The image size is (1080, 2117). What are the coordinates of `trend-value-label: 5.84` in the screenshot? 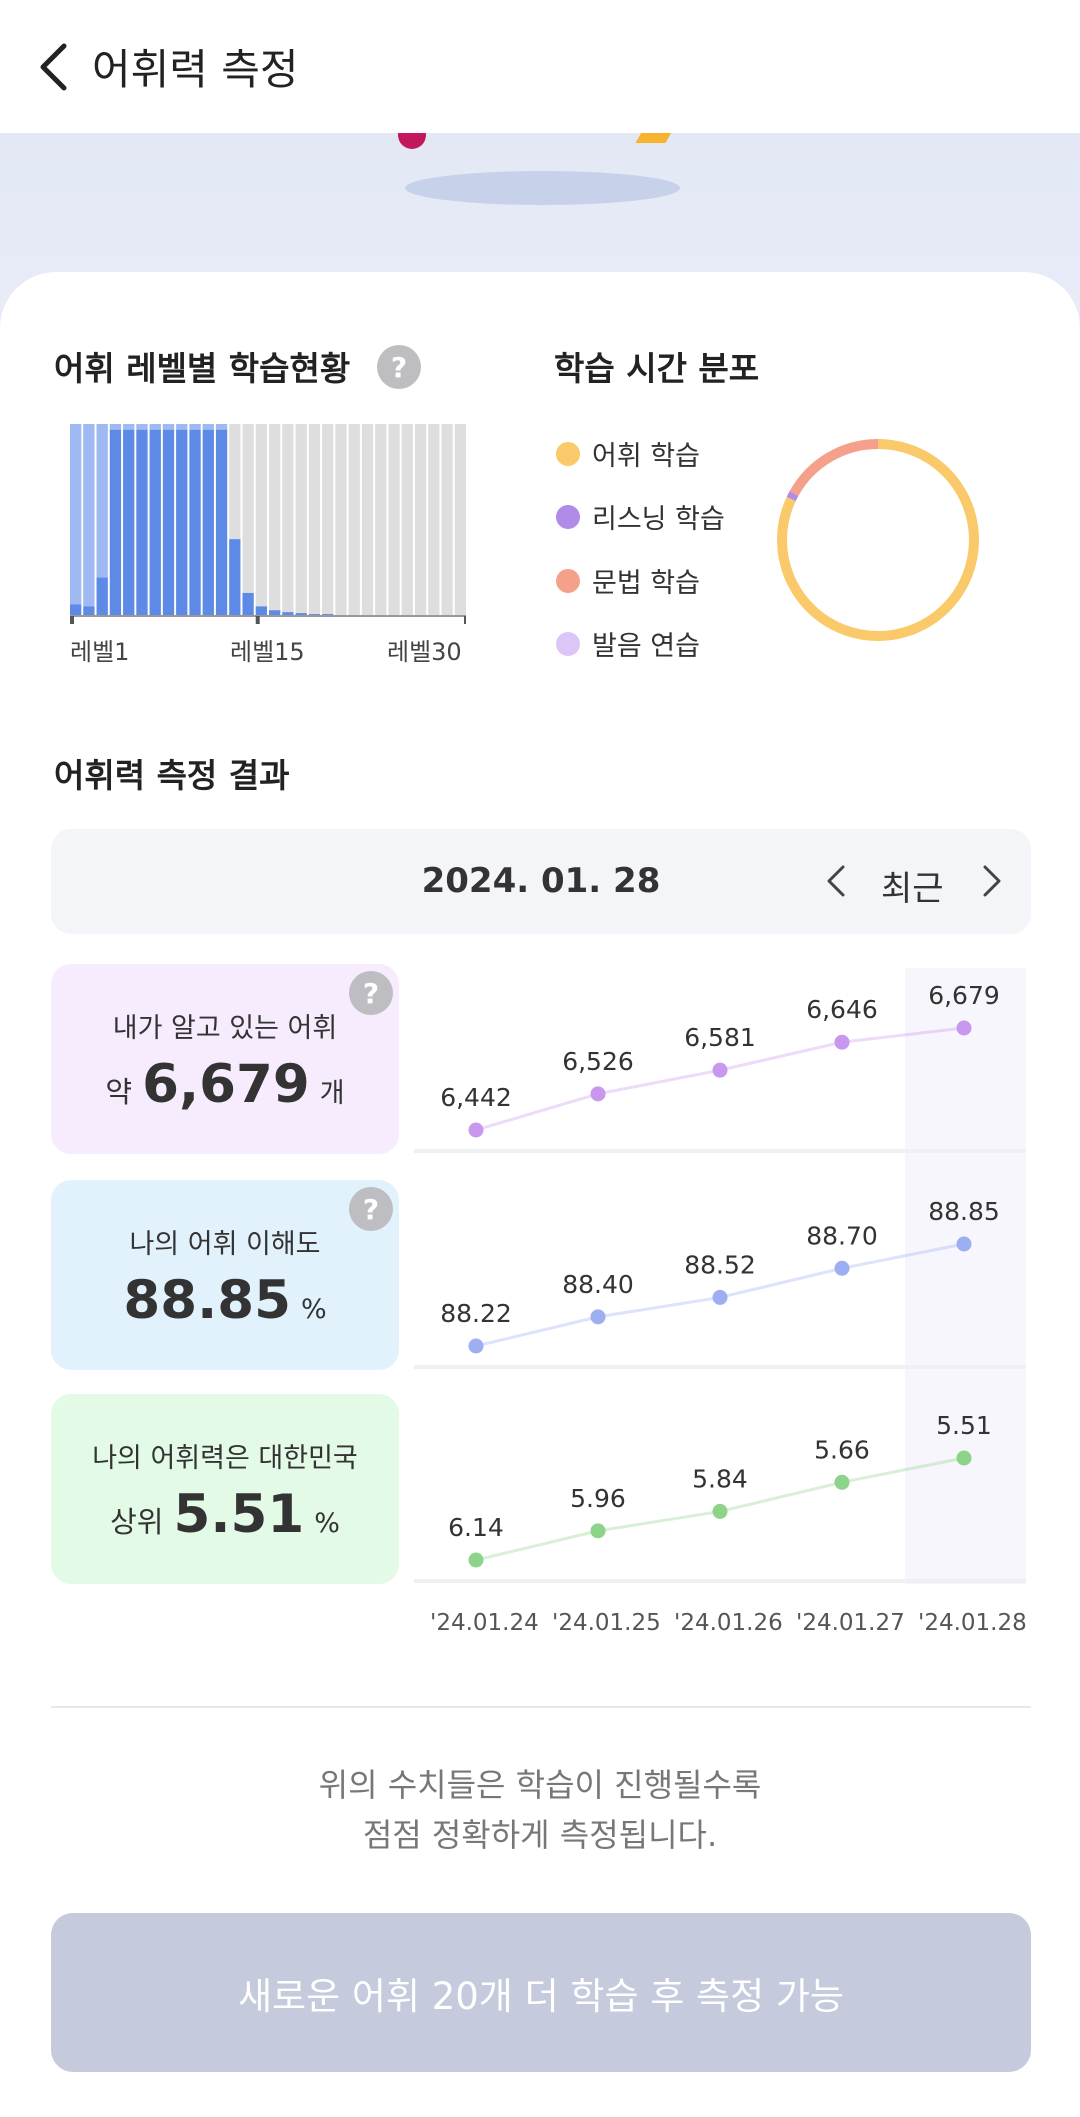 It's located at (720, 1478).